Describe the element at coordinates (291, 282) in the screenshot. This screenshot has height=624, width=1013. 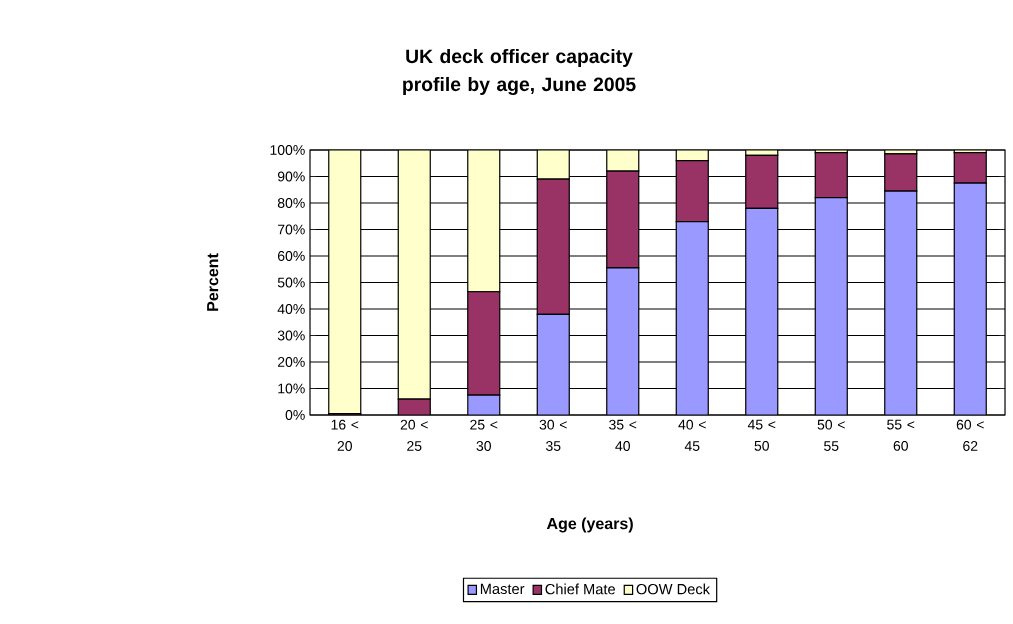
I see `y-tick-label: 50%` at that location.